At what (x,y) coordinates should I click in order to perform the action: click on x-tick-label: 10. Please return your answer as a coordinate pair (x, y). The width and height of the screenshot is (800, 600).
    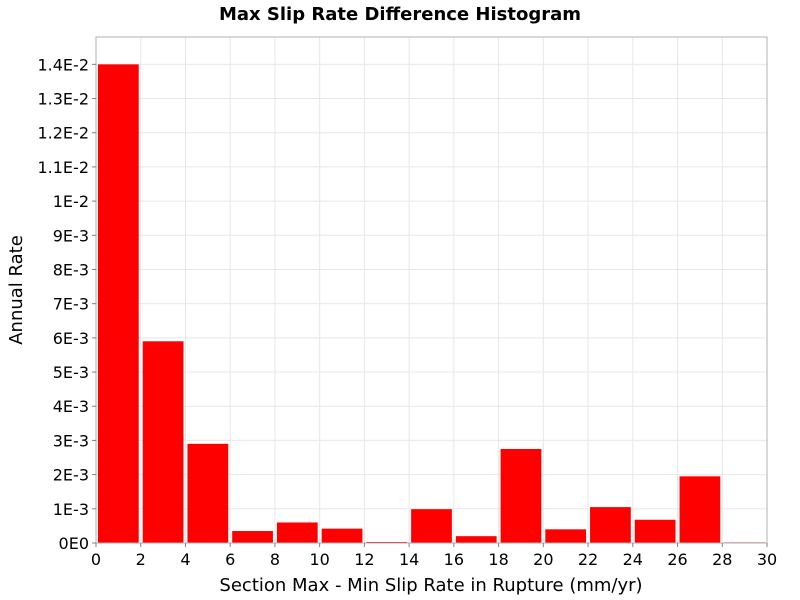
    Looking at the image, I should click on (319, 559).